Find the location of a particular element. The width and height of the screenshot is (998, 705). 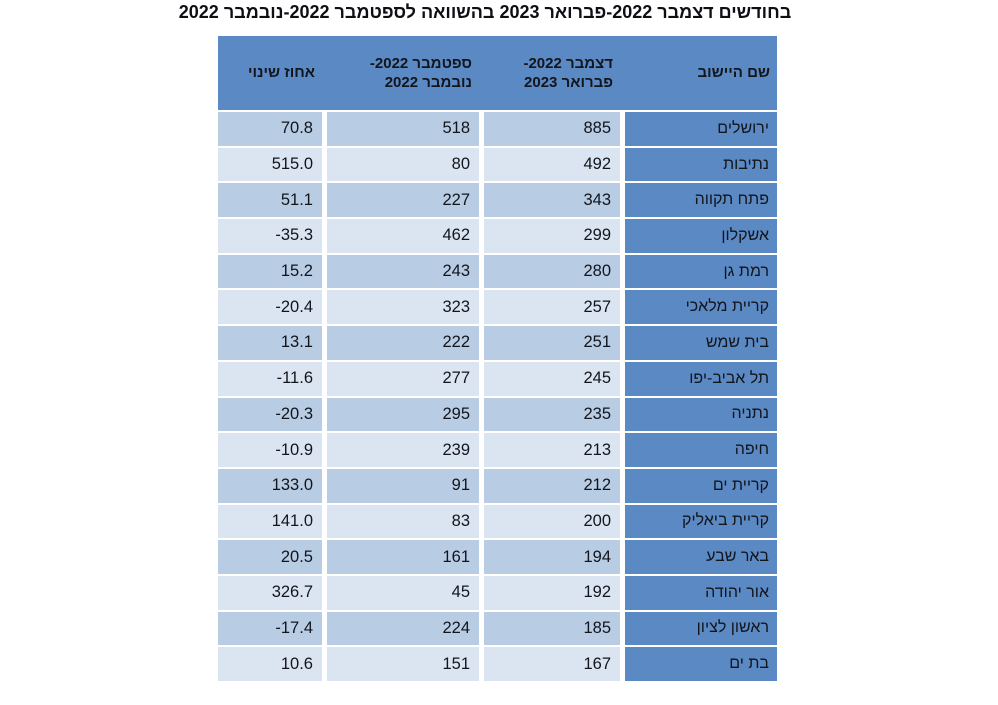

table-row: אשקלון 299 462 -35.3 is located at coordinates (497, 236).